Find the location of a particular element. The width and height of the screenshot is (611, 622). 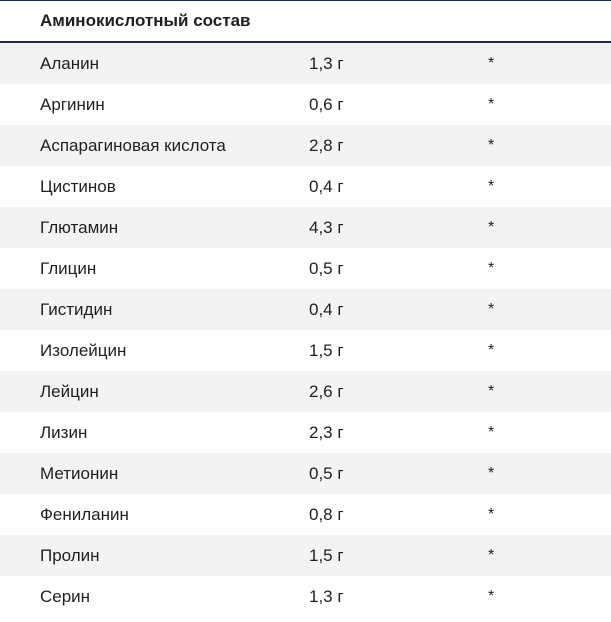

table-row: Аспарагиновая кислота 2,8 г * is located at coordinates (305, 145).